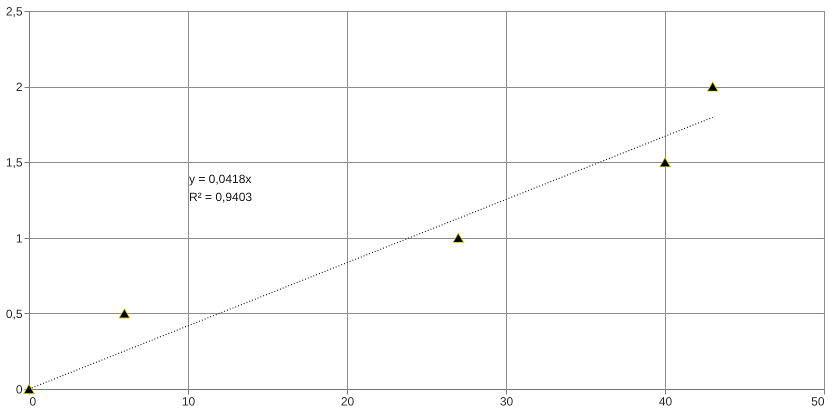 This screenshot has height=419, width=837. What do you see at coordinates (14, 313) in the screenshot?
I see `y-tick-label: 0,5` at bounding box center [14, 313].